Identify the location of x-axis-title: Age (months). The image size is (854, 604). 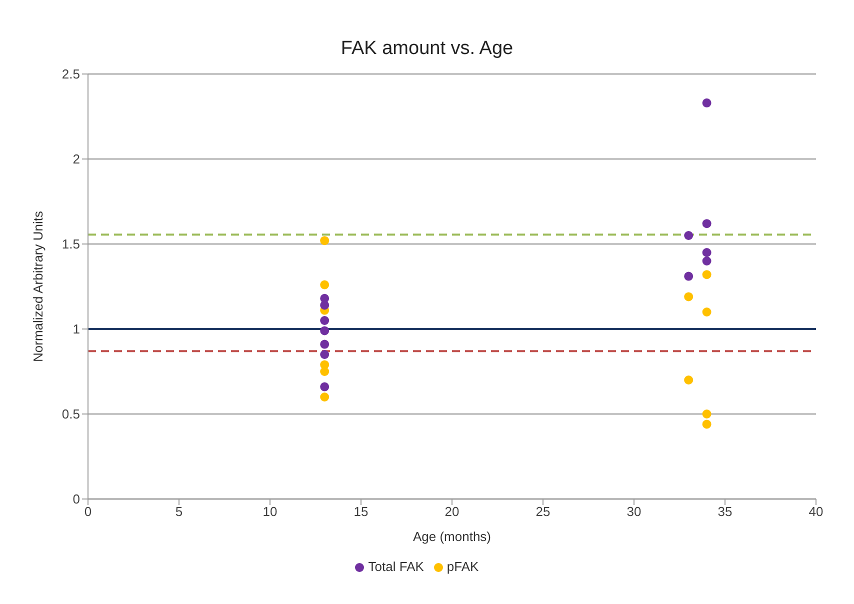
(452, 536).